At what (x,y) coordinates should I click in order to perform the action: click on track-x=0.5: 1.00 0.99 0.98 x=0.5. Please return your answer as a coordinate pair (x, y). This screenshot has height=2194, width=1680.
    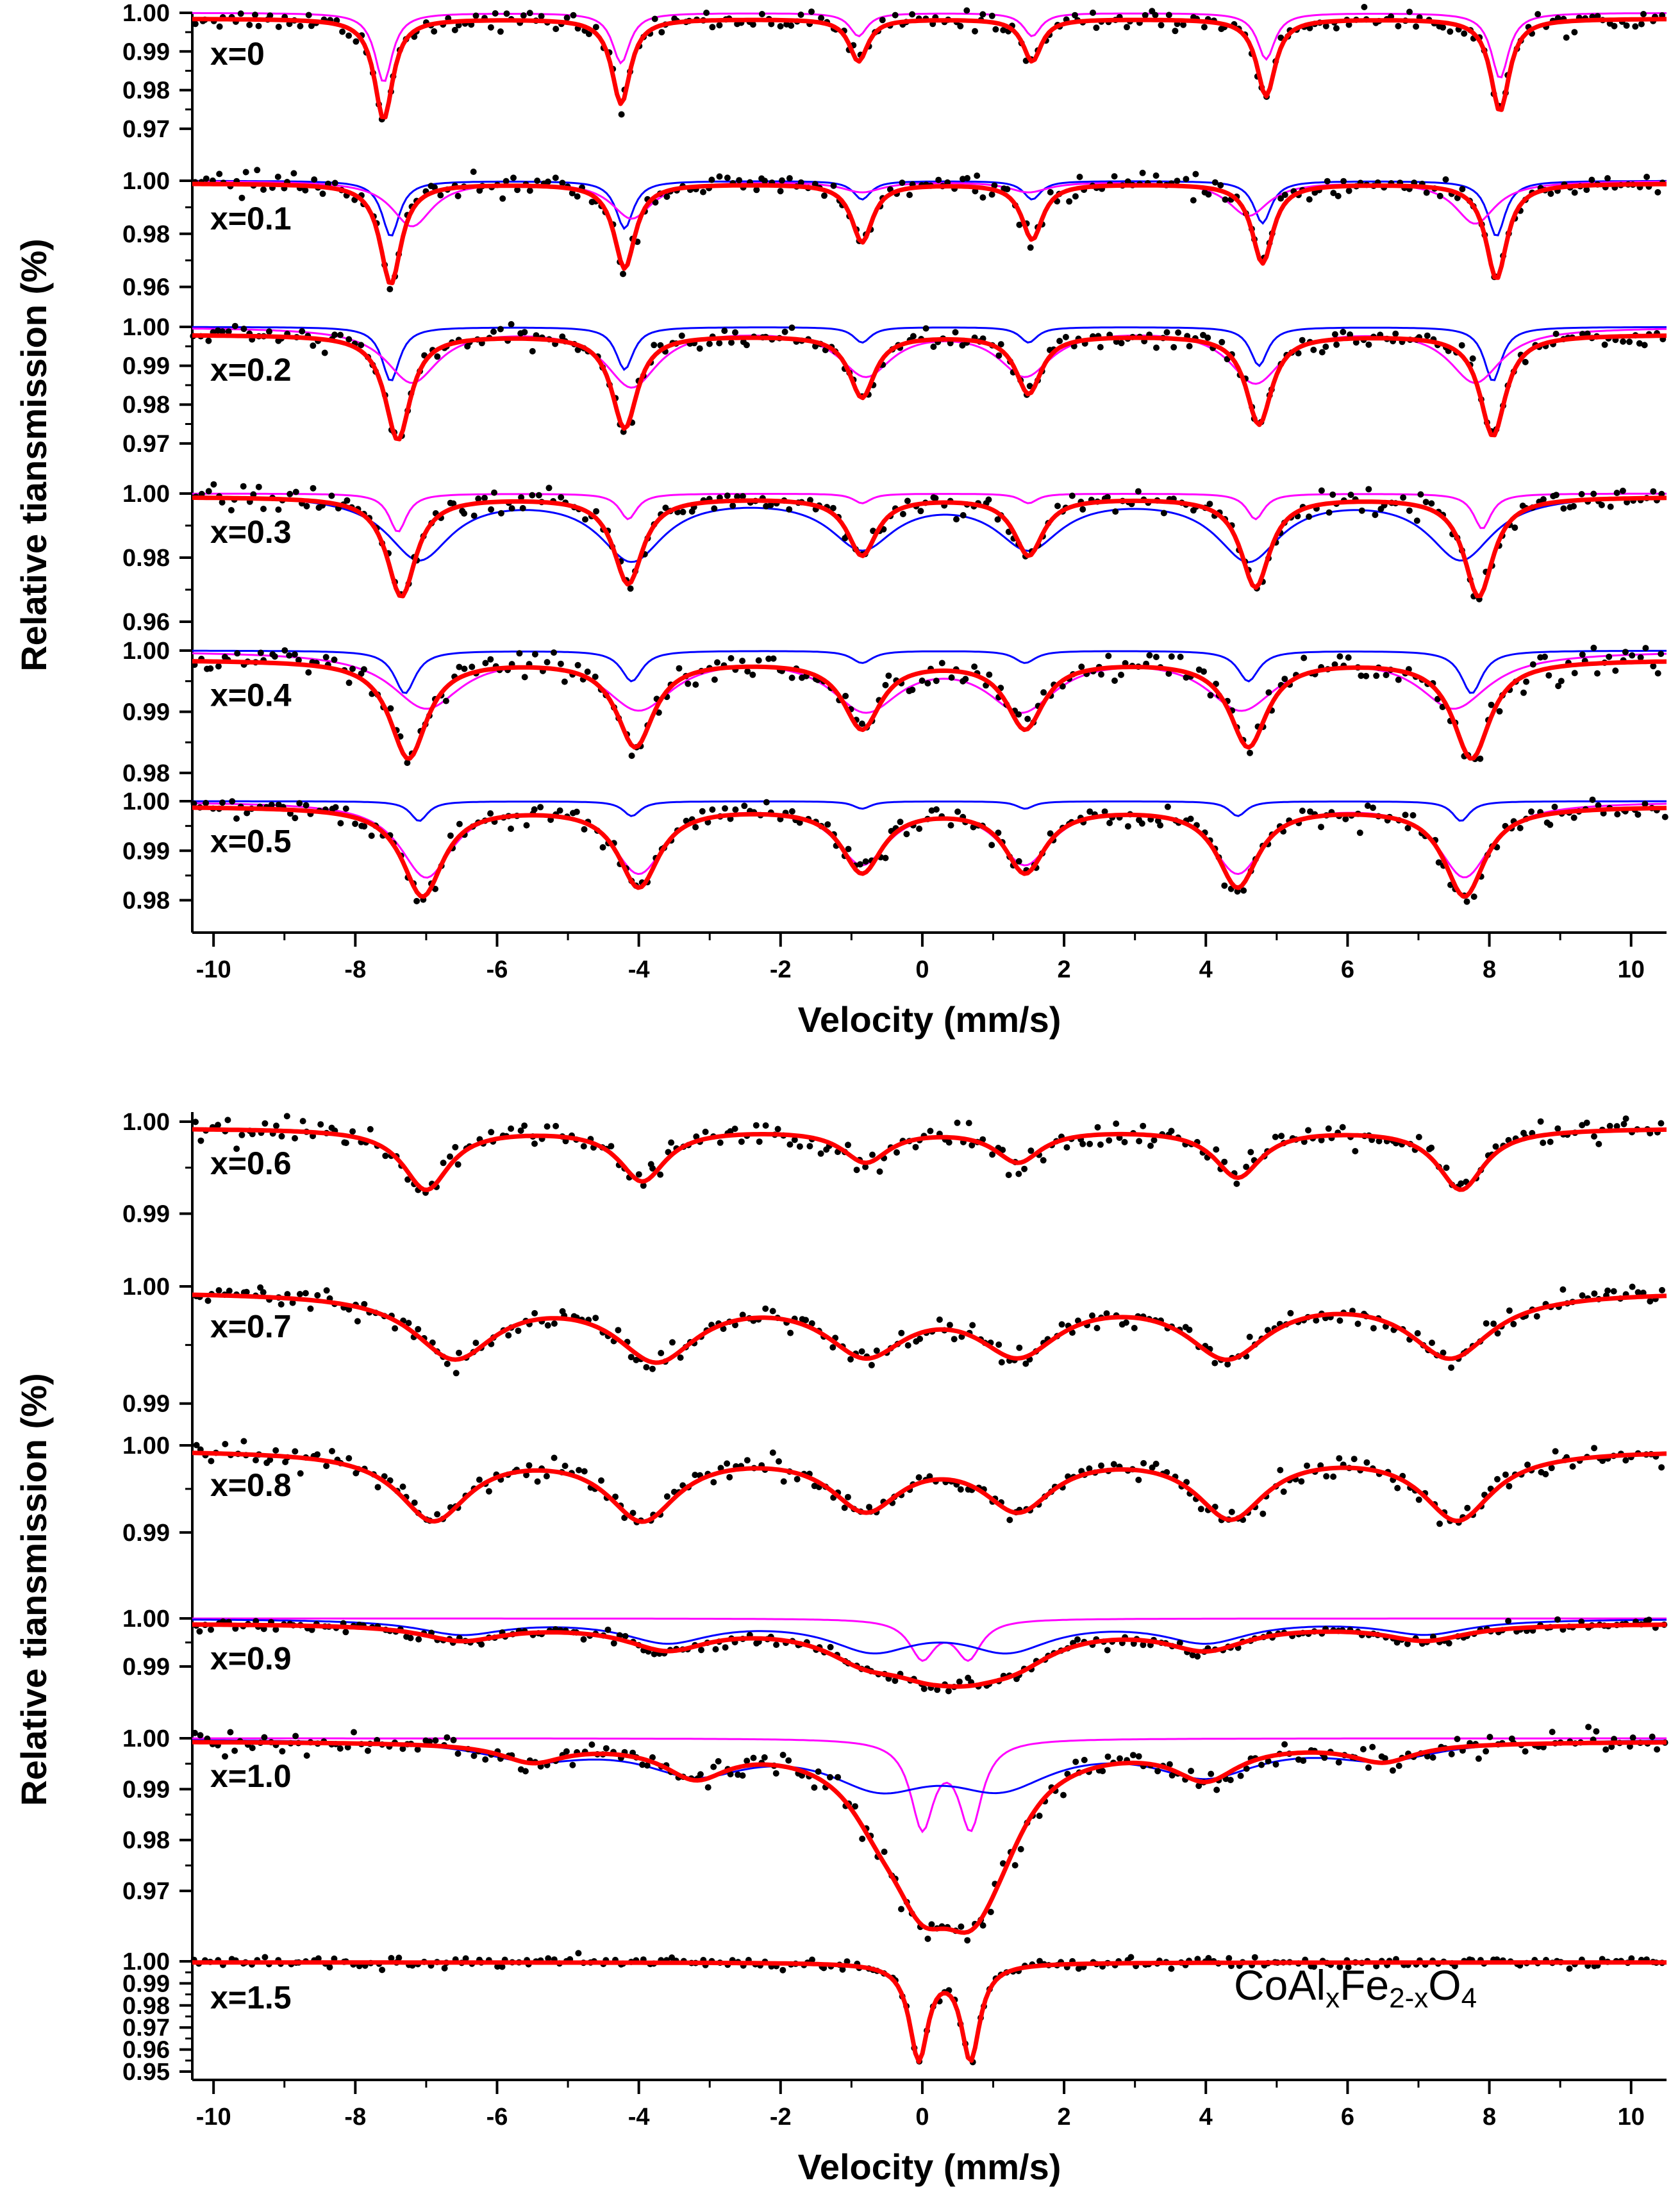
    Looking at the image, I should click on (895, 851).